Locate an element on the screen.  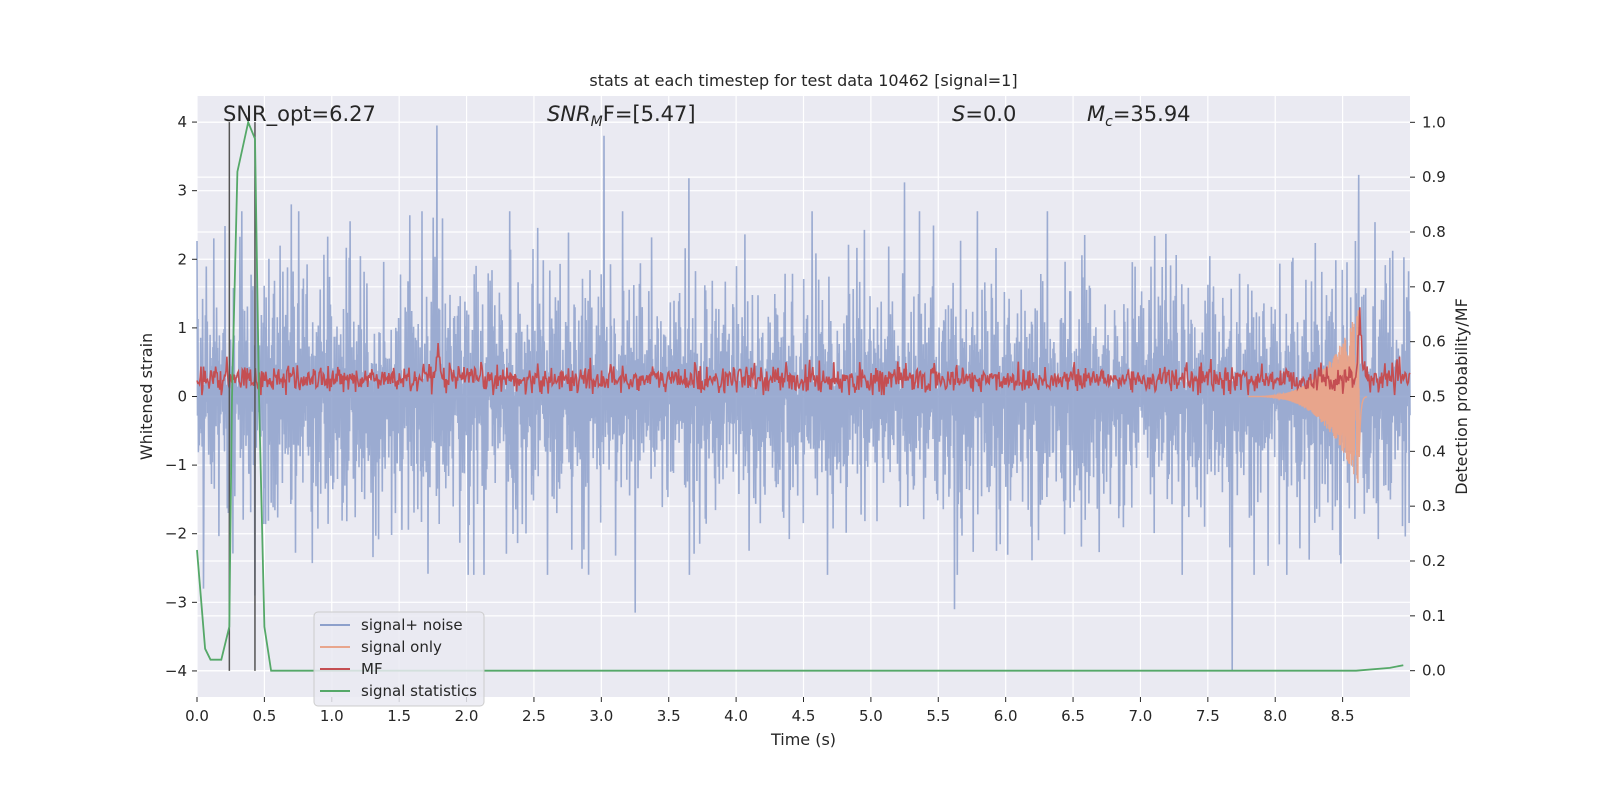
y2-tick-label: 0.9 is located at coordinates (1434, 177).